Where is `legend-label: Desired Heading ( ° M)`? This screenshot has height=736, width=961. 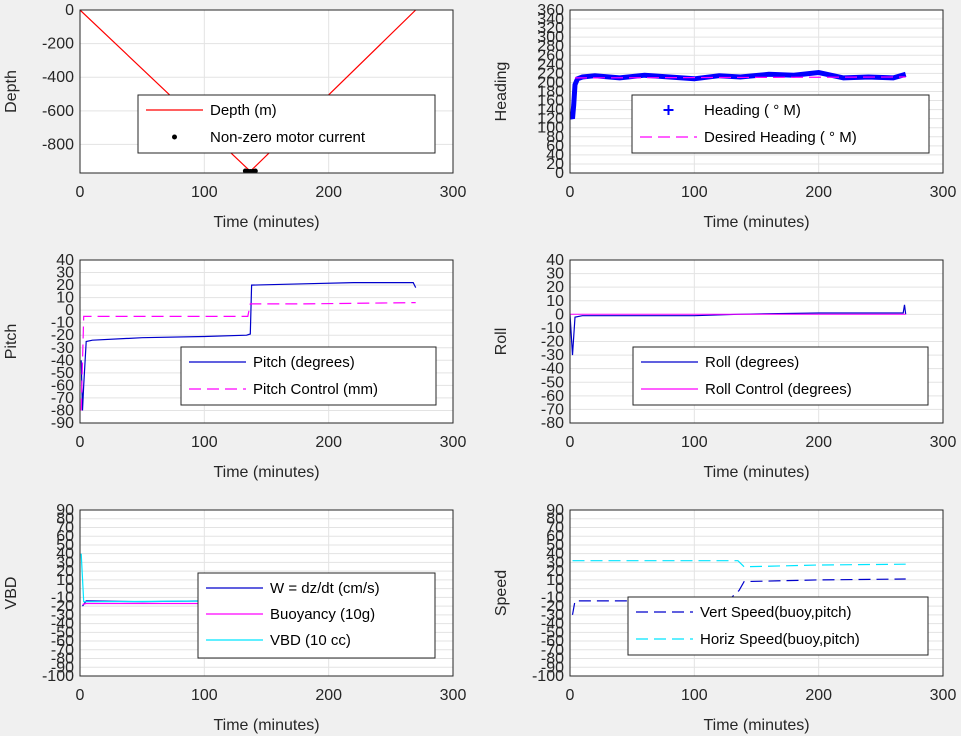 legend-label: Desired Heading ( ° M) is located at coordinates (780, 137).